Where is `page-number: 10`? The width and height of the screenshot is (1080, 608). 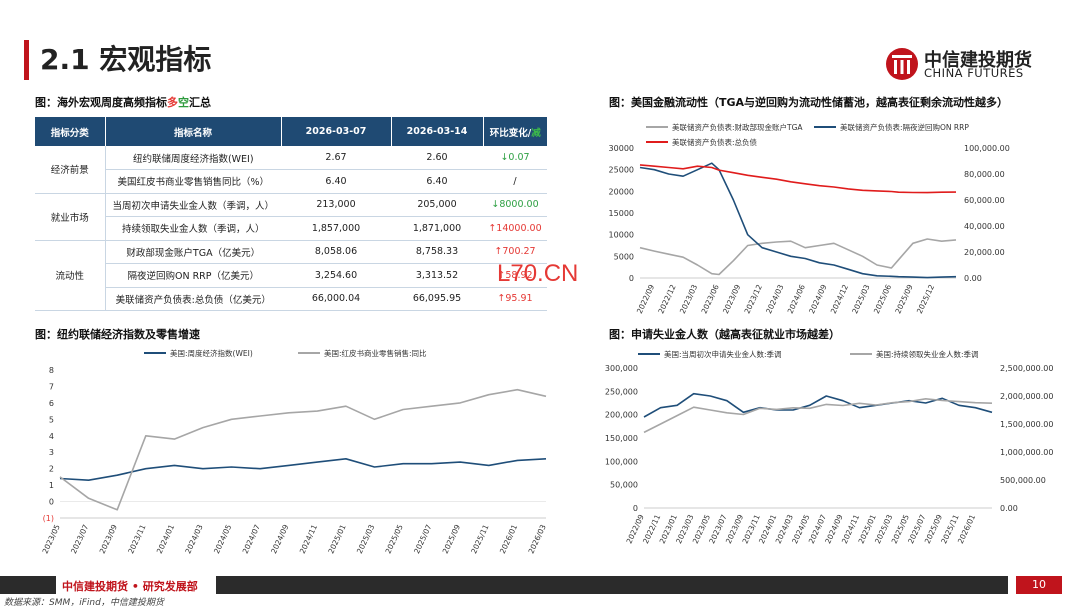
page-number: 10 is located at coordinates (1039, 585).